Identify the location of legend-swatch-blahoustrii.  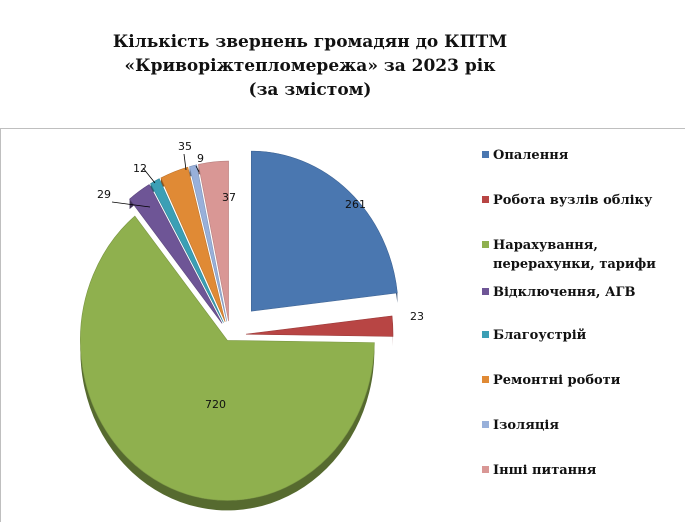
(485, 334).